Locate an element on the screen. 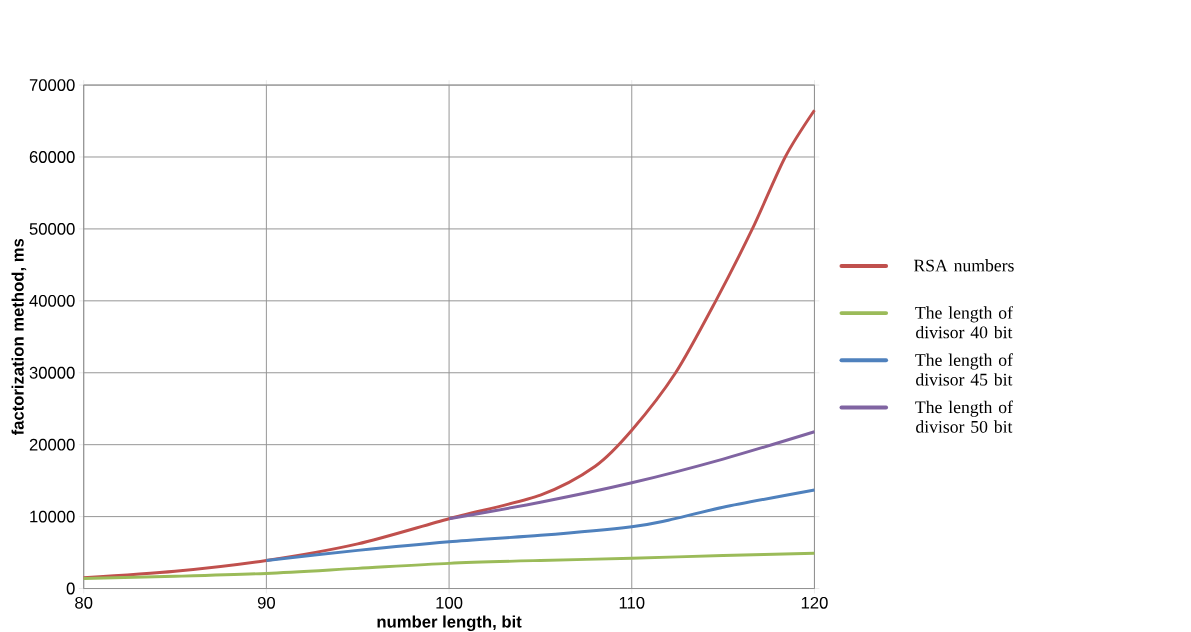  y-tick-label: 20000 is located at coordinates (52, 444).